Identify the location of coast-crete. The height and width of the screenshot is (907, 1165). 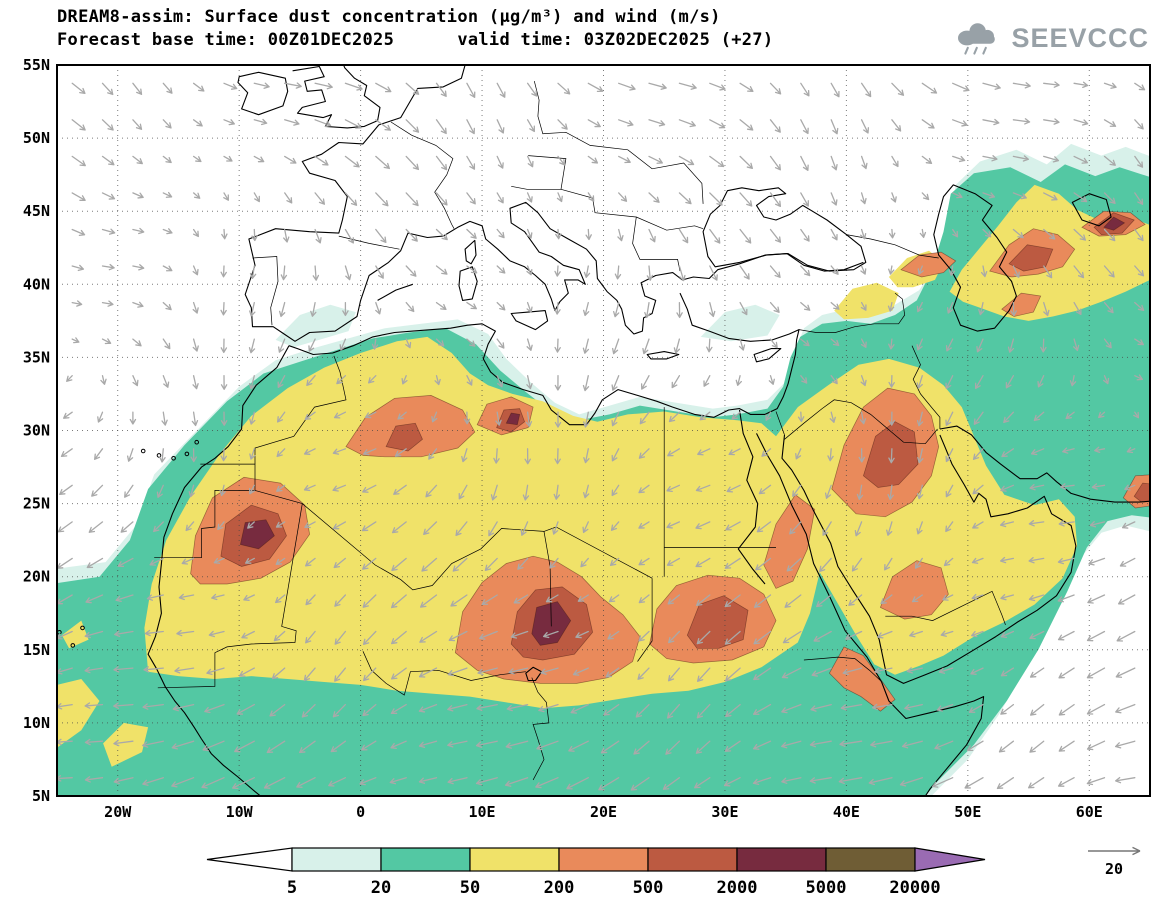
(663, 355).